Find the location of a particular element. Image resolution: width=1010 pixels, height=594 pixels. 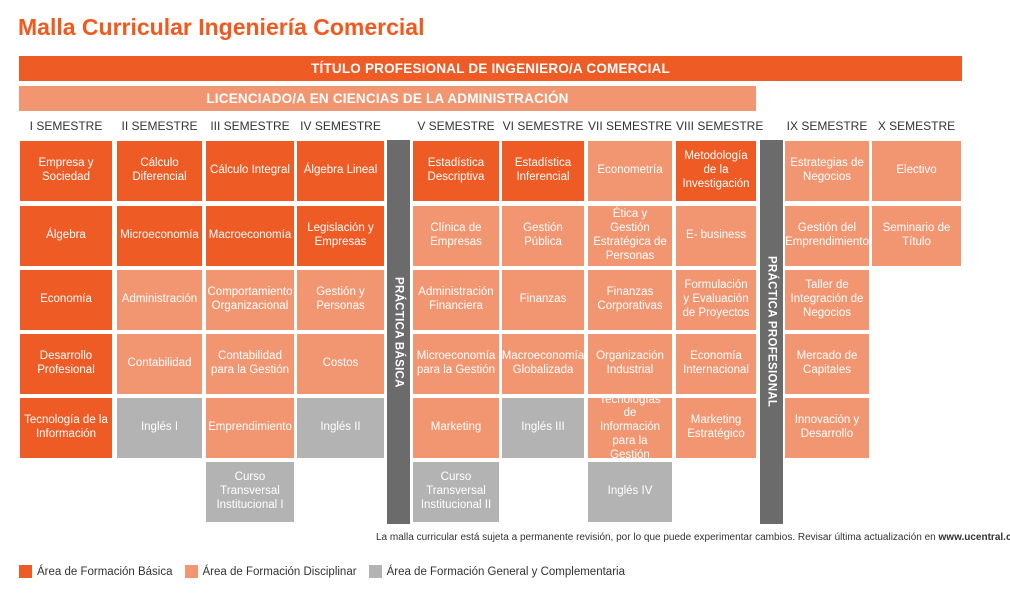

course-name: Inglés III is located at coordinates (543, 427).